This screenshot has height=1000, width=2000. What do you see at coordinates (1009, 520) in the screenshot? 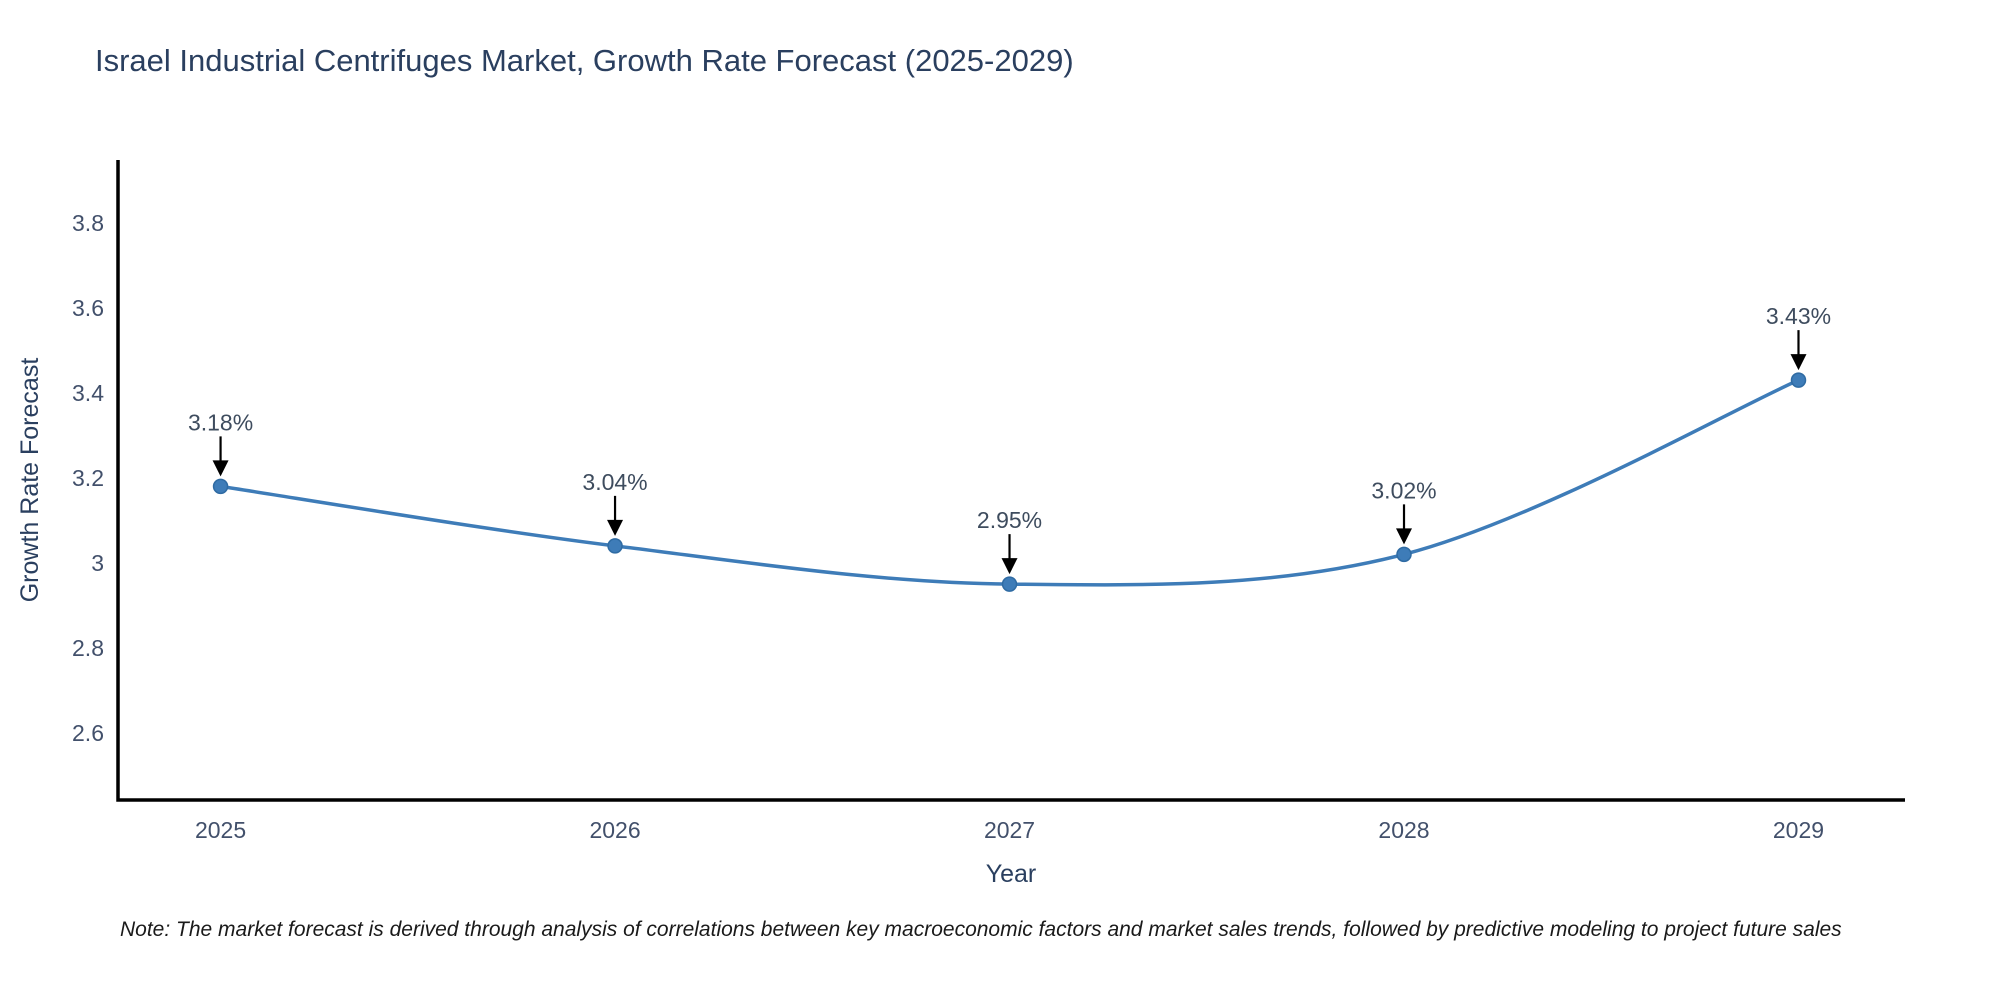
I see `point-value-label: 2.95%` at bounding box center [1009, 520].